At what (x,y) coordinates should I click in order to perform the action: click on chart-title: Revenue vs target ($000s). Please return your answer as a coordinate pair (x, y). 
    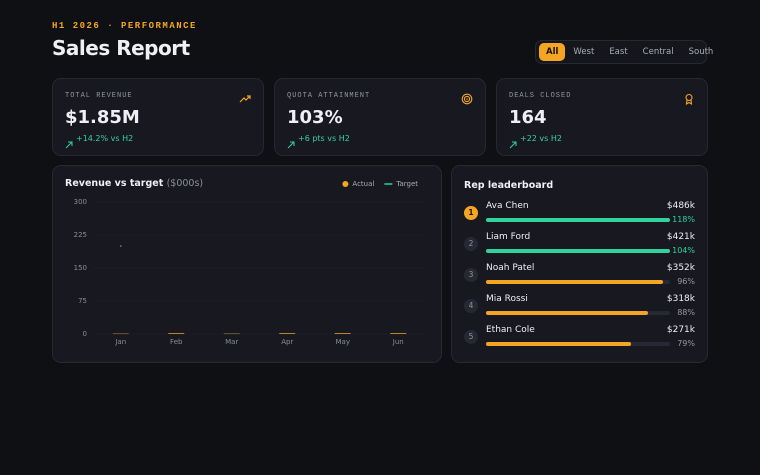
    Looking at the image, I should click on (134, 183).